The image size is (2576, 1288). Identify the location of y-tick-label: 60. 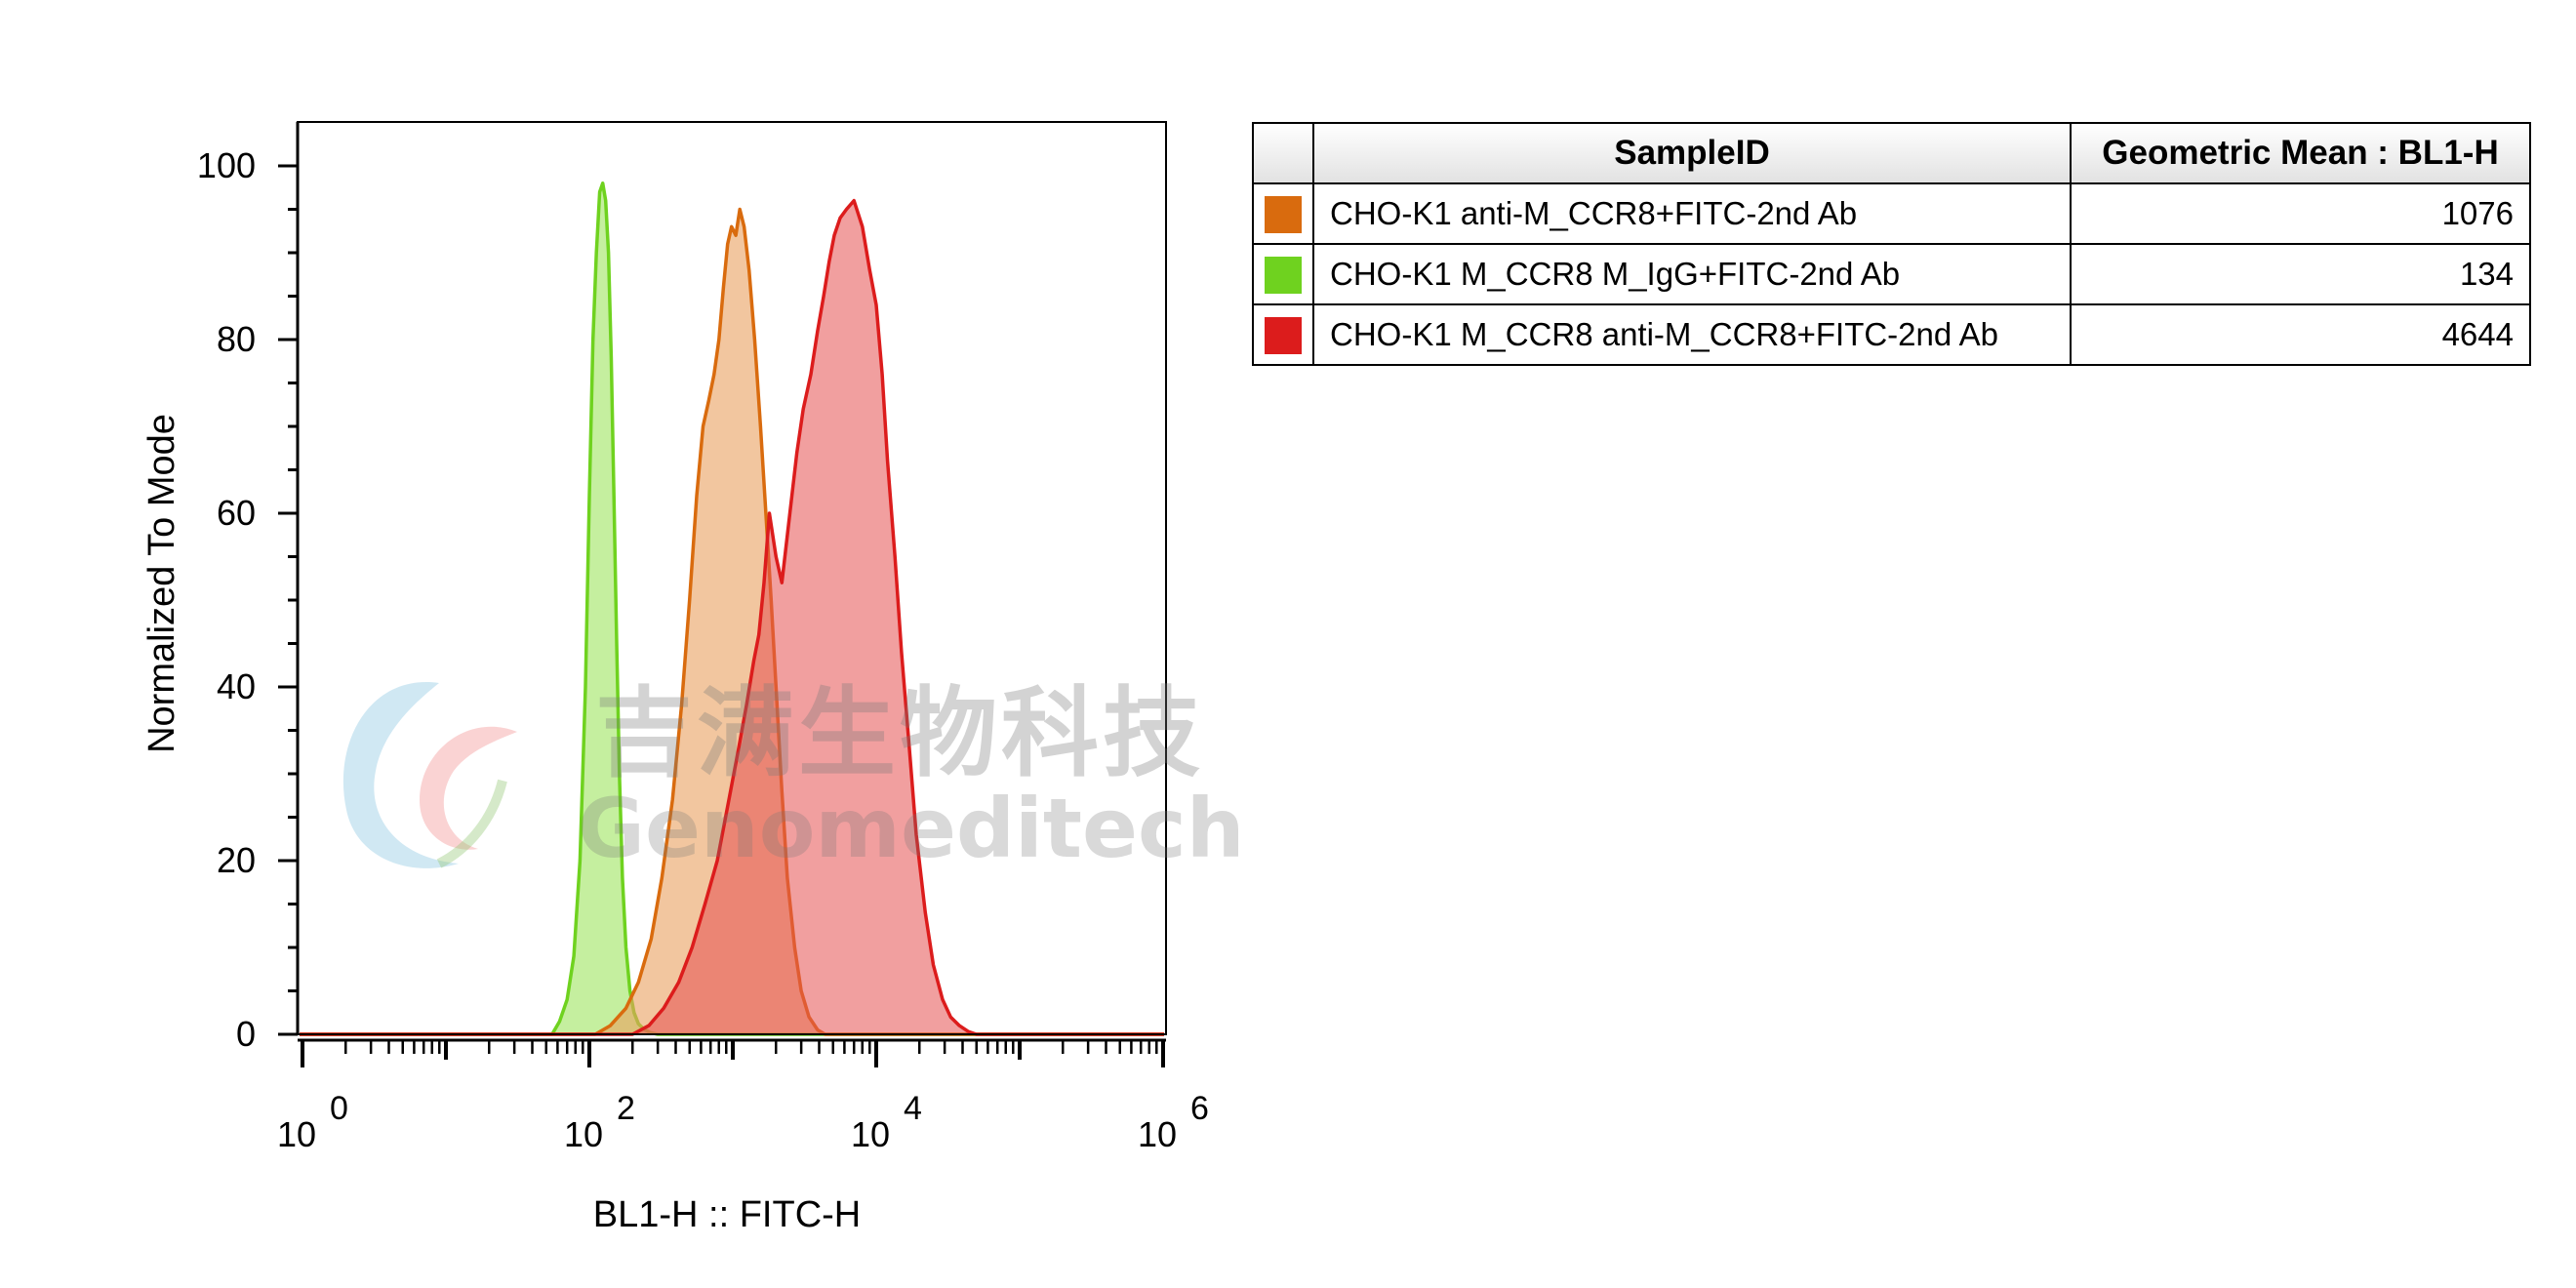
(236, 513).